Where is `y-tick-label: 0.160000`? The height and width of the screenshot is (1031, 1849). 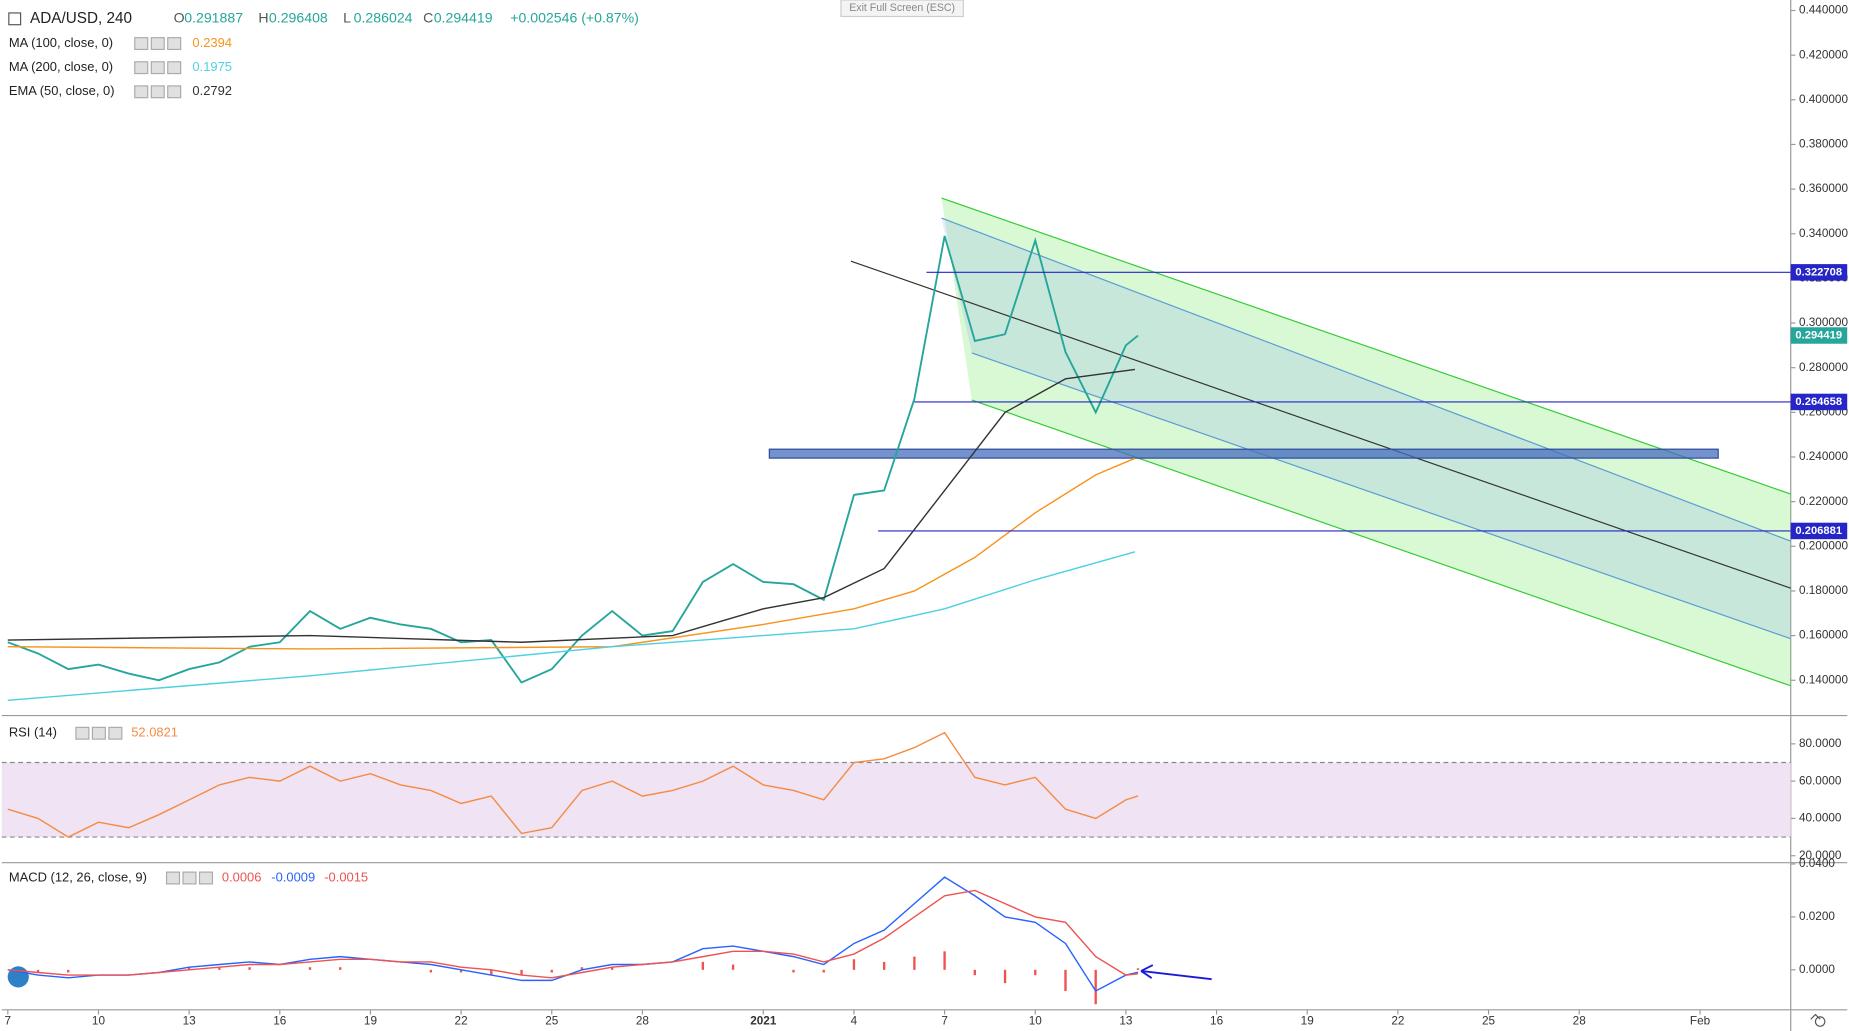
y-tick-label: 0.160000 is located at coordinates (1823, 635).